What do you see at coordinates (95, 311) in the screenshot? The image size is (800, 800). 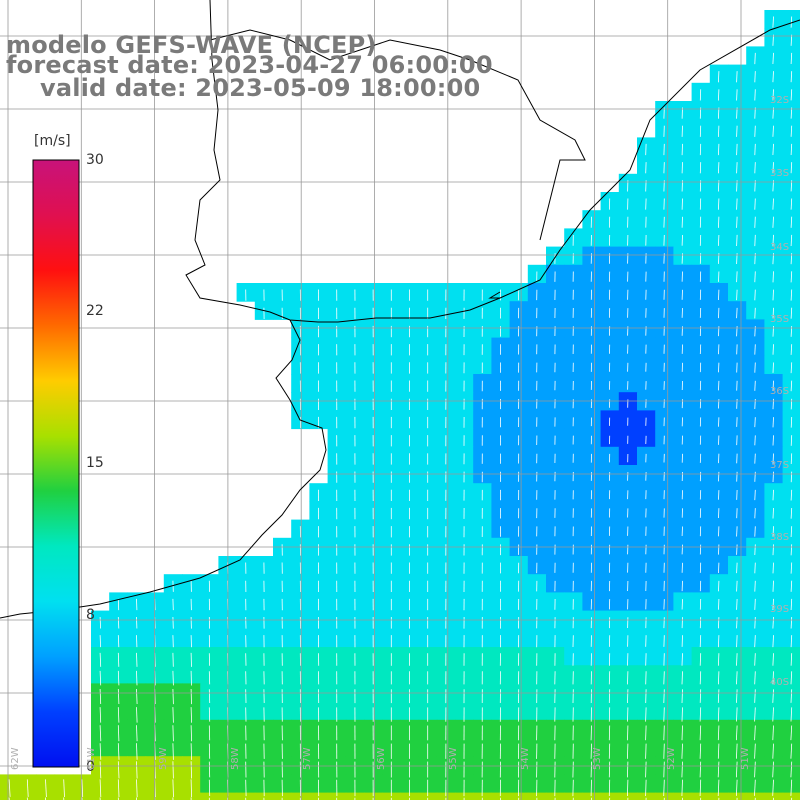 I see `colorbar-tick: 22` at bounding box center [95, 311].